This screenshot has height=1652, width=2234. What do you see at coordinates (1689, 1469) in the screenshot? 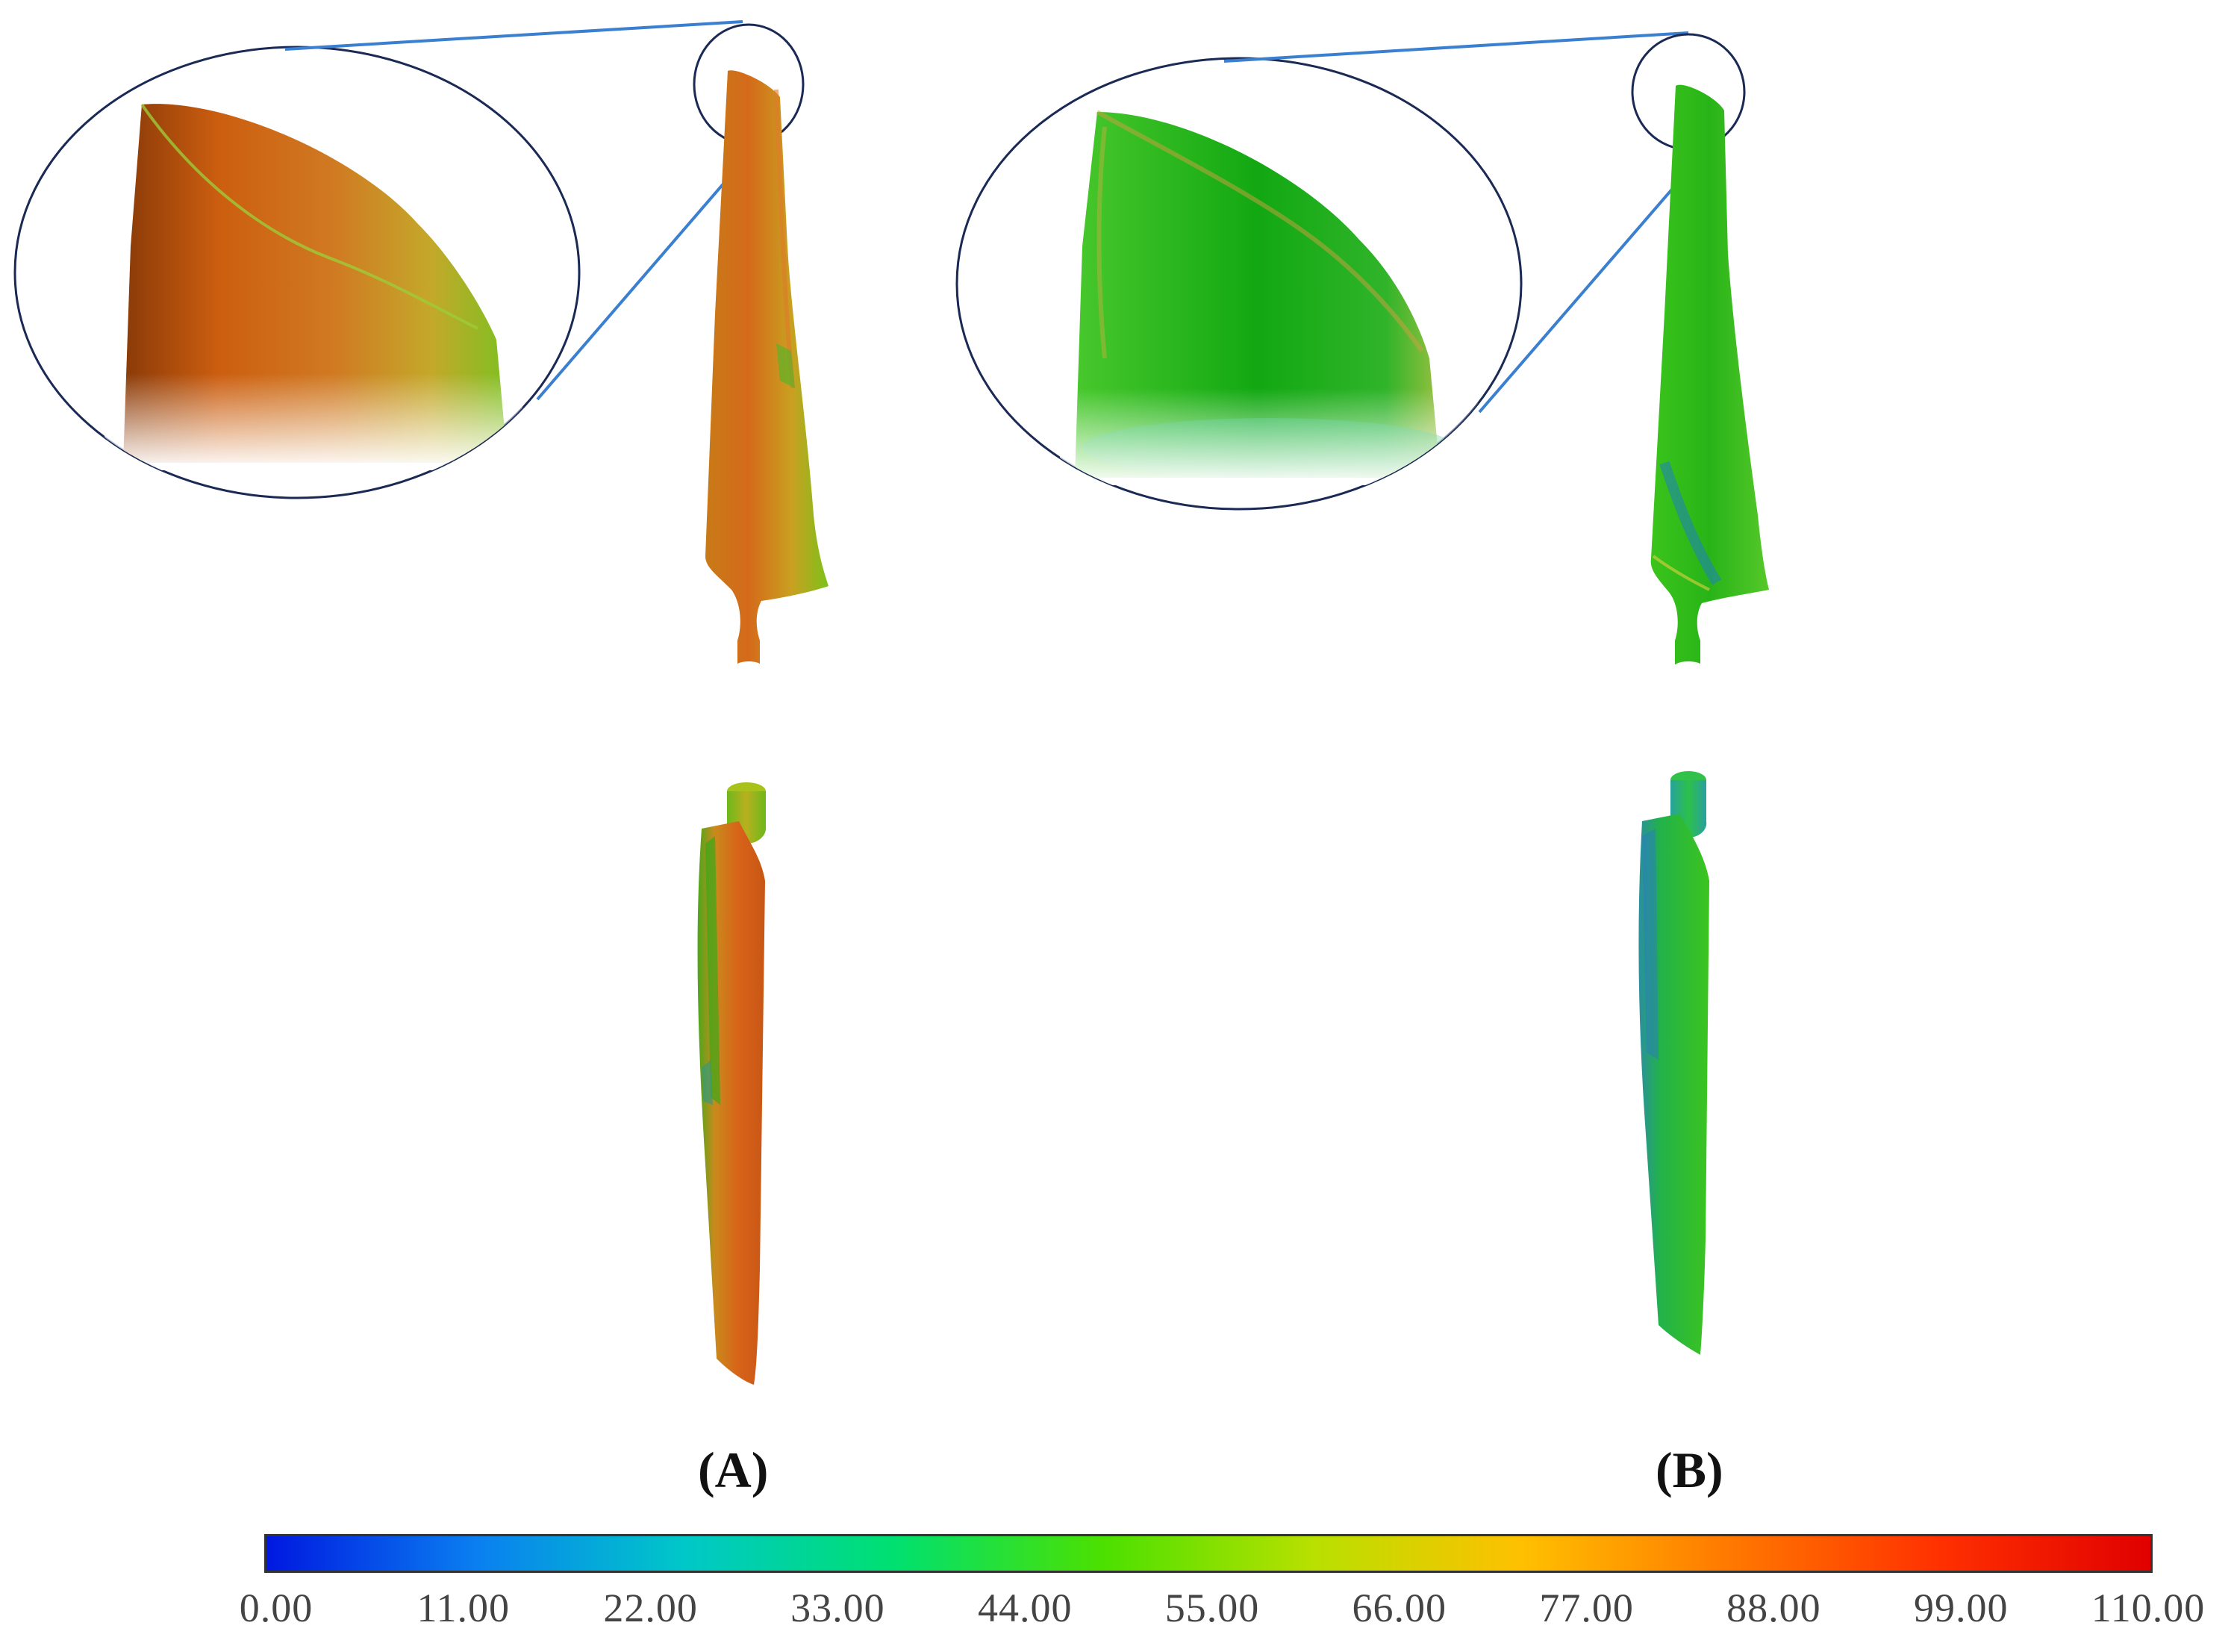
I see `panel-label-b: (B)` at bounding box center [1689, 1469].